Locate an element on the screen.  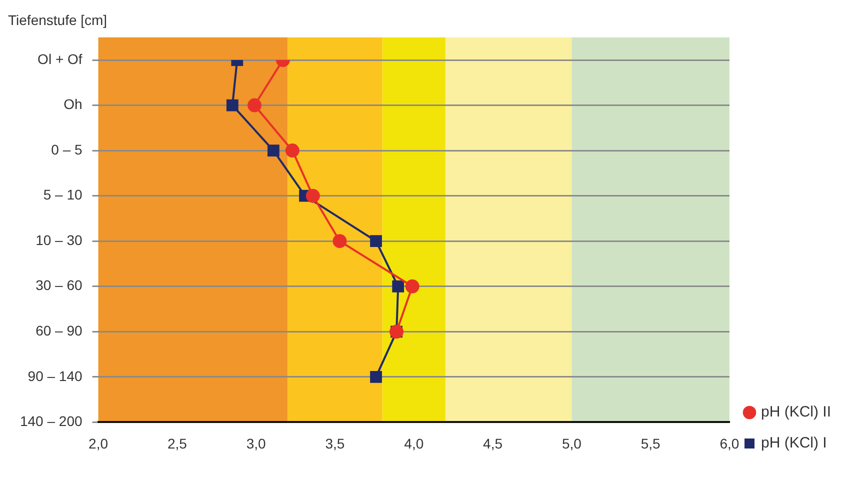
x-tick-label: 3,5 is located at coordinates (335, 443).